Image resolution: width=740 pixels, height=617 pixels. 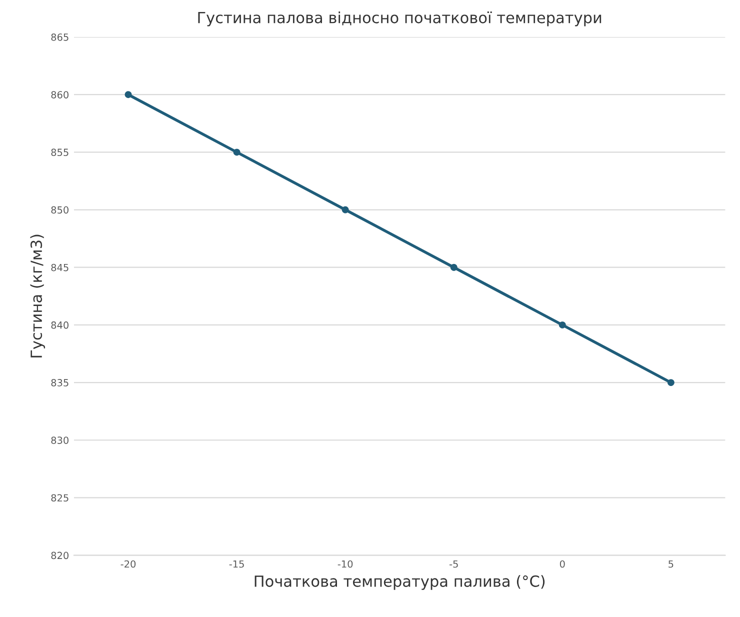 What do you see at coordinates (400, 19) in the screenshot?
I see `chart-title: Густина палова відносно початкової температури` at bounding box center [400, 19].